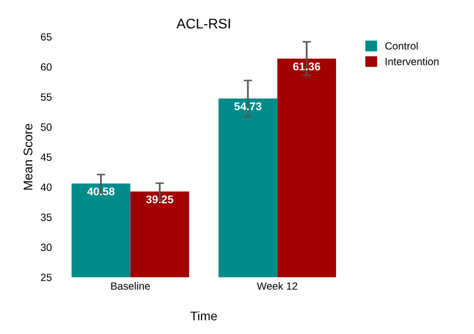  I want to click on x-tick-label: Week 12, so click(277, 286).